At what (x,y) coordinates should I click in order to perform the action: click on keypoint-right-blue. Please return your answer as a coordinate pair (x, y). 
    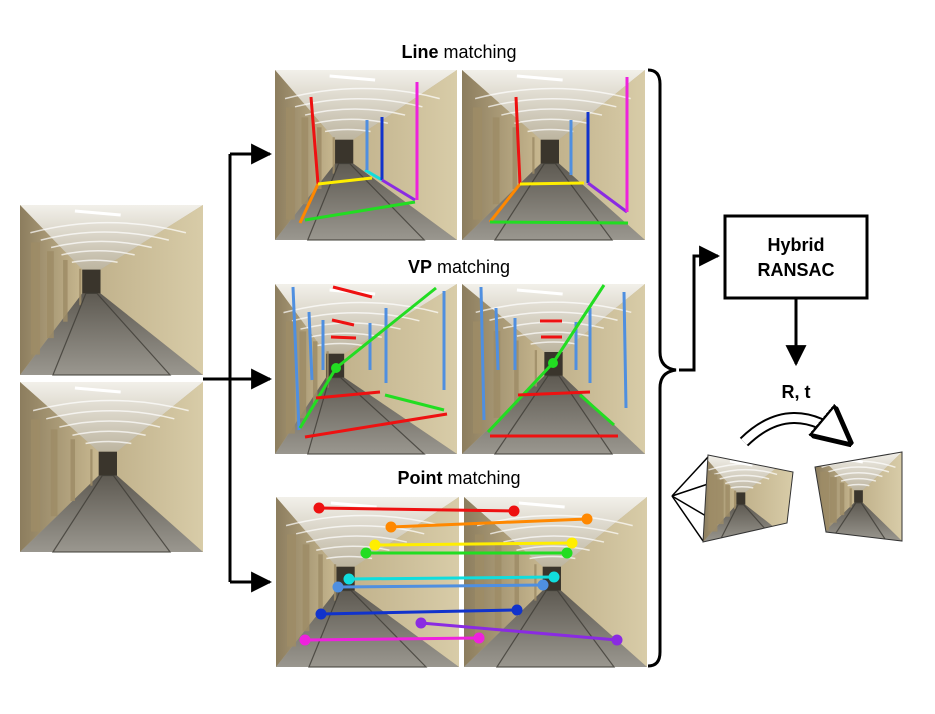
    Looking at the image, I should click on (517, 610).